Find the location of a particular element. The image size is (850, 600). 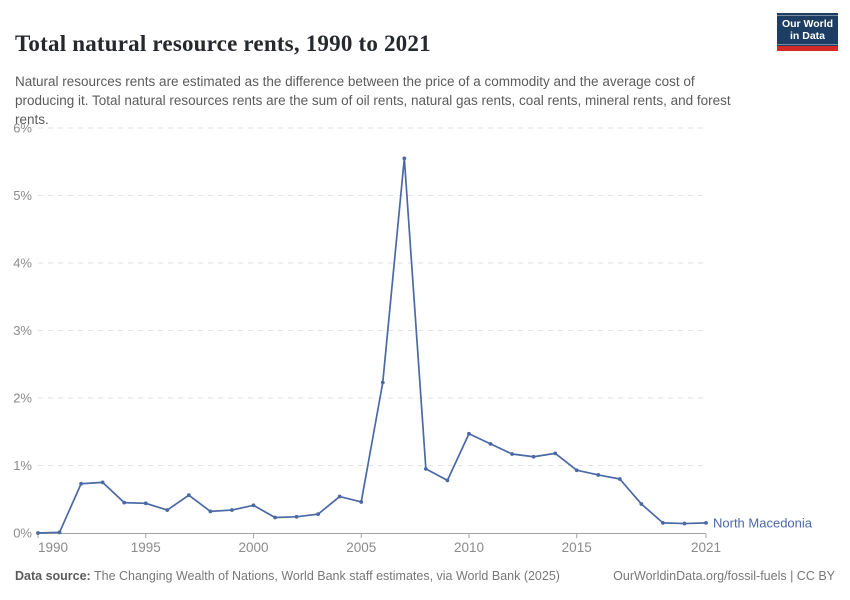

x-tick-label: 2000 is located at coordinates (253, 547).